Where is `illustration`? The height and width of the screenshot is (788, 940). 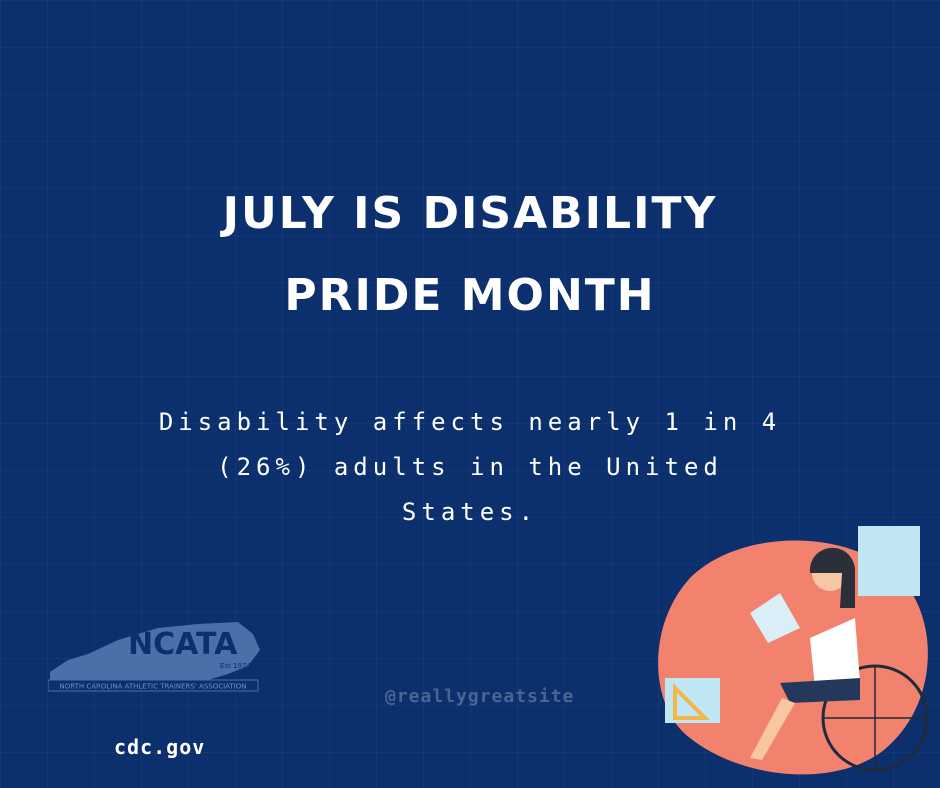 illustration is located at coordinates (793, 650).